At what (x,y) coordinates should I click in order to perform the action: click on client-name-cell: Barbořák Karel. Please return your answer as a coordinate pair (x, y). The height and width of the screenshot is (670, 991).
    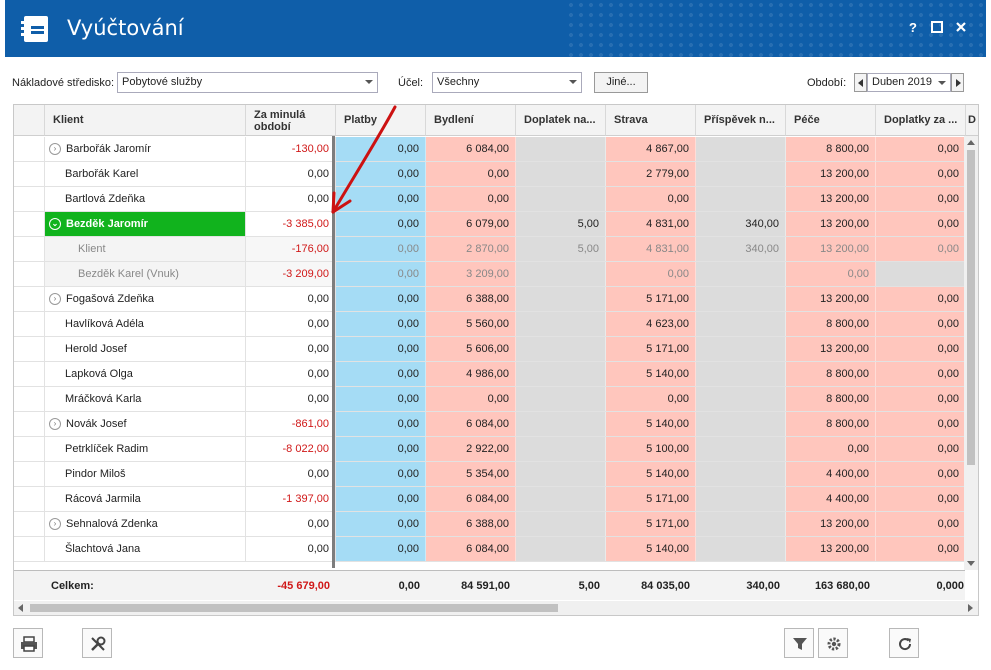
    Looking at the image, I should click on (145, 174).